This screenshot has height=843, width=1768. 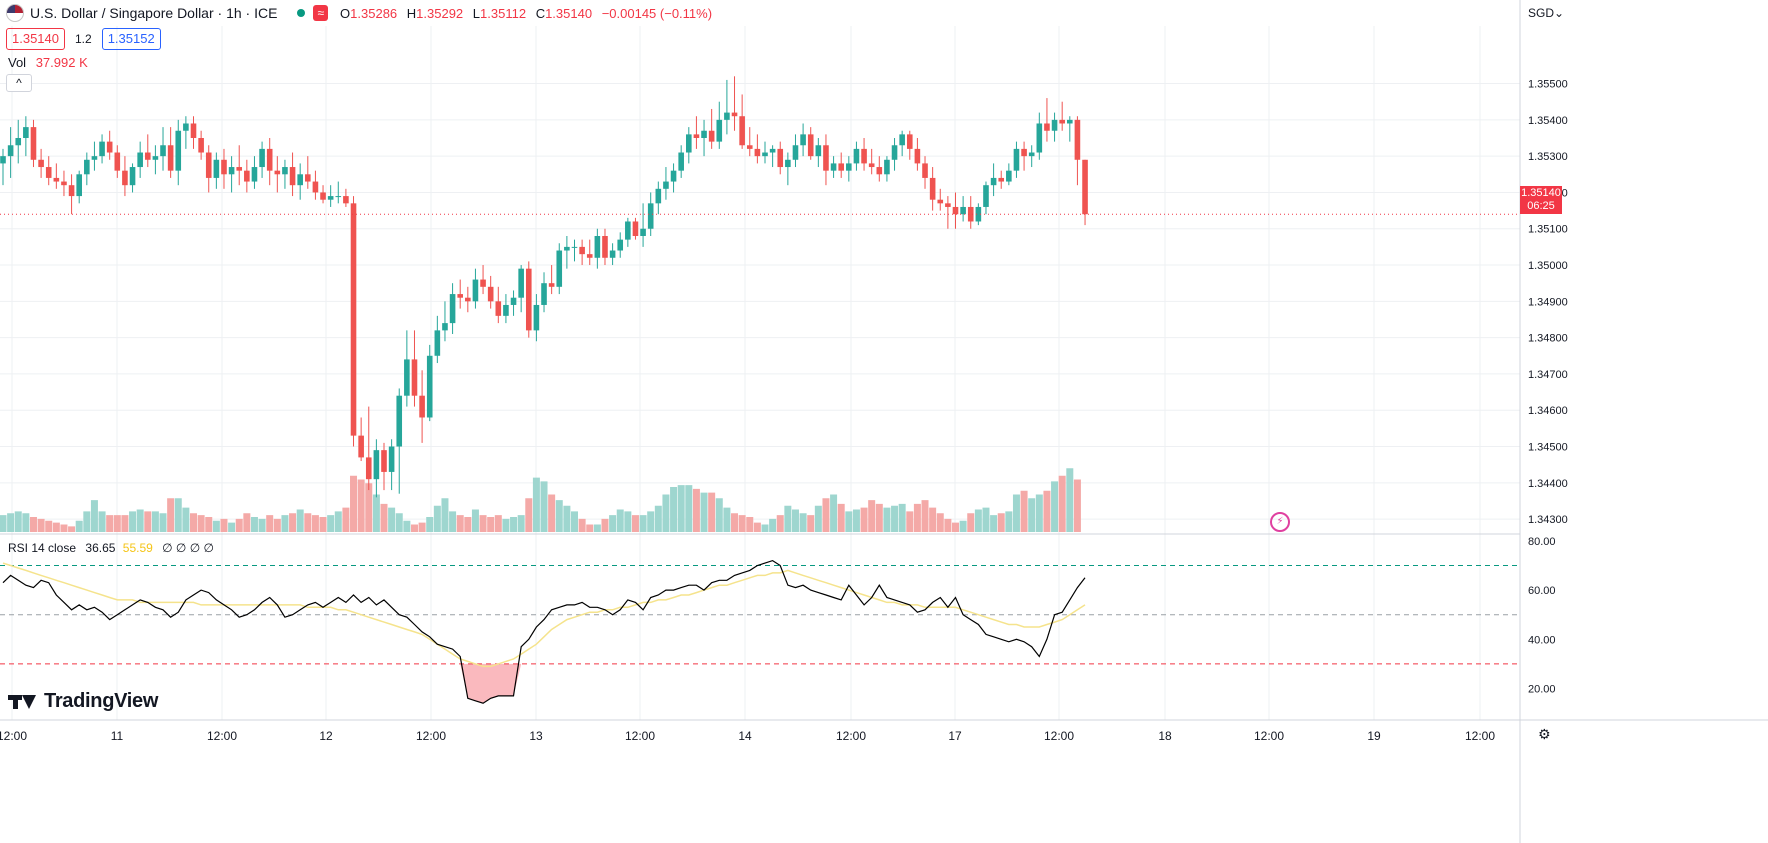 I want to click on price-tick-label: 1.35400, so click(x=1548, y=121).